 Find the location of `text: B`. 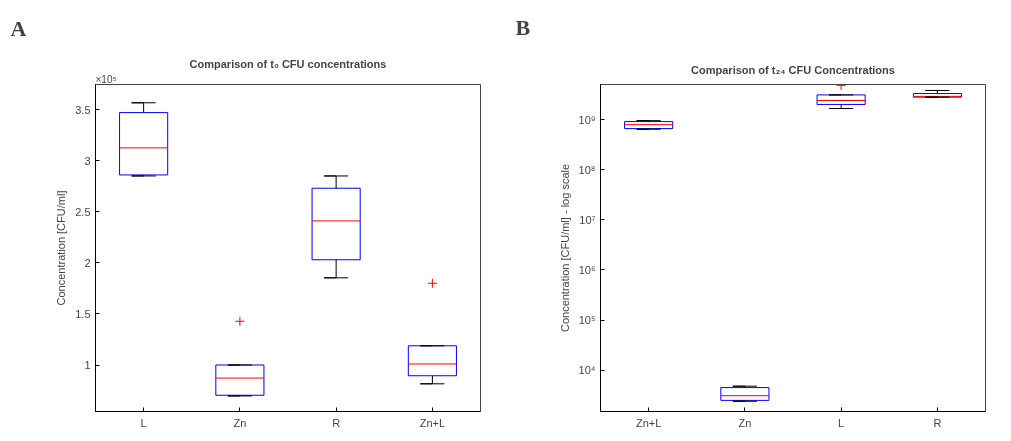

text: B is located at coordinates (523, 27).